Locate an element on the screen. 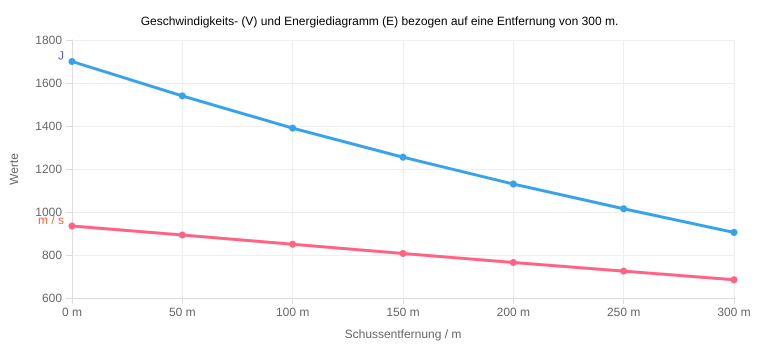  y-tick-label: 800 is located at coordinates (52, 255).